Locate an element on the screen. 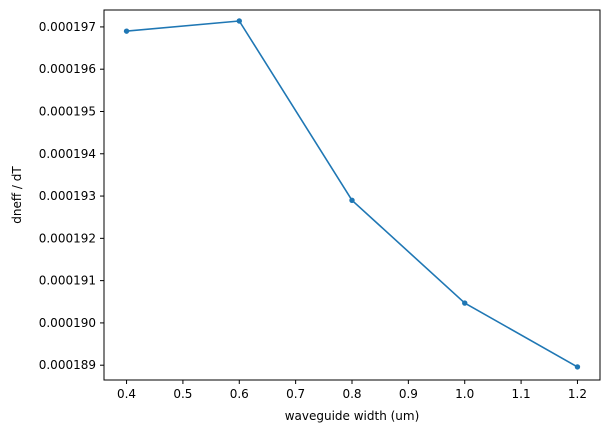 This screenshot has width=611, height=432. x-tick-label: 0.8 is located at coordinates (351, 394).